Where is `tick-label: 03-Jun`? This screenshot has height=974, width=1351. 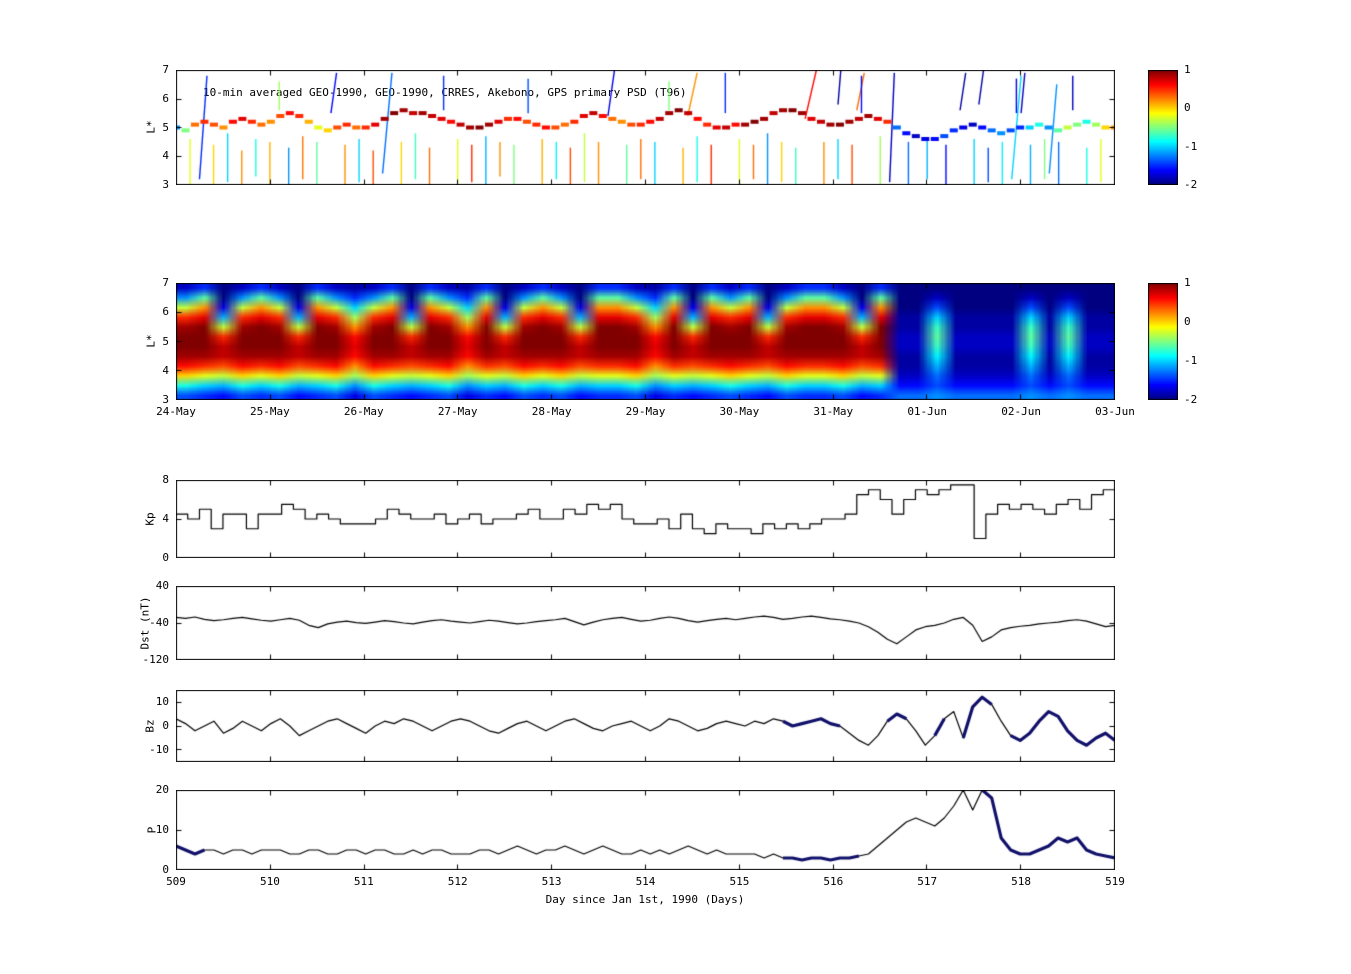
tick-label: 03-Jun is located at coordinates (1115, 411).